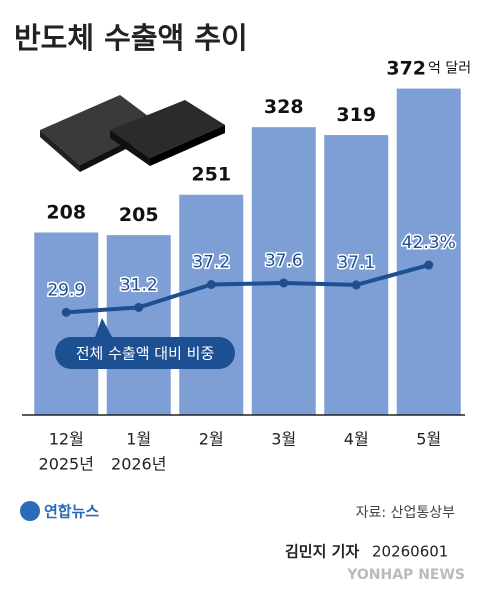 The height and width of the screenshot is (594, 480). What do you see at coordinates (356, 439) in the screenshot?
I see `x-tick-label: 4월` at bounding box center [356, 439].